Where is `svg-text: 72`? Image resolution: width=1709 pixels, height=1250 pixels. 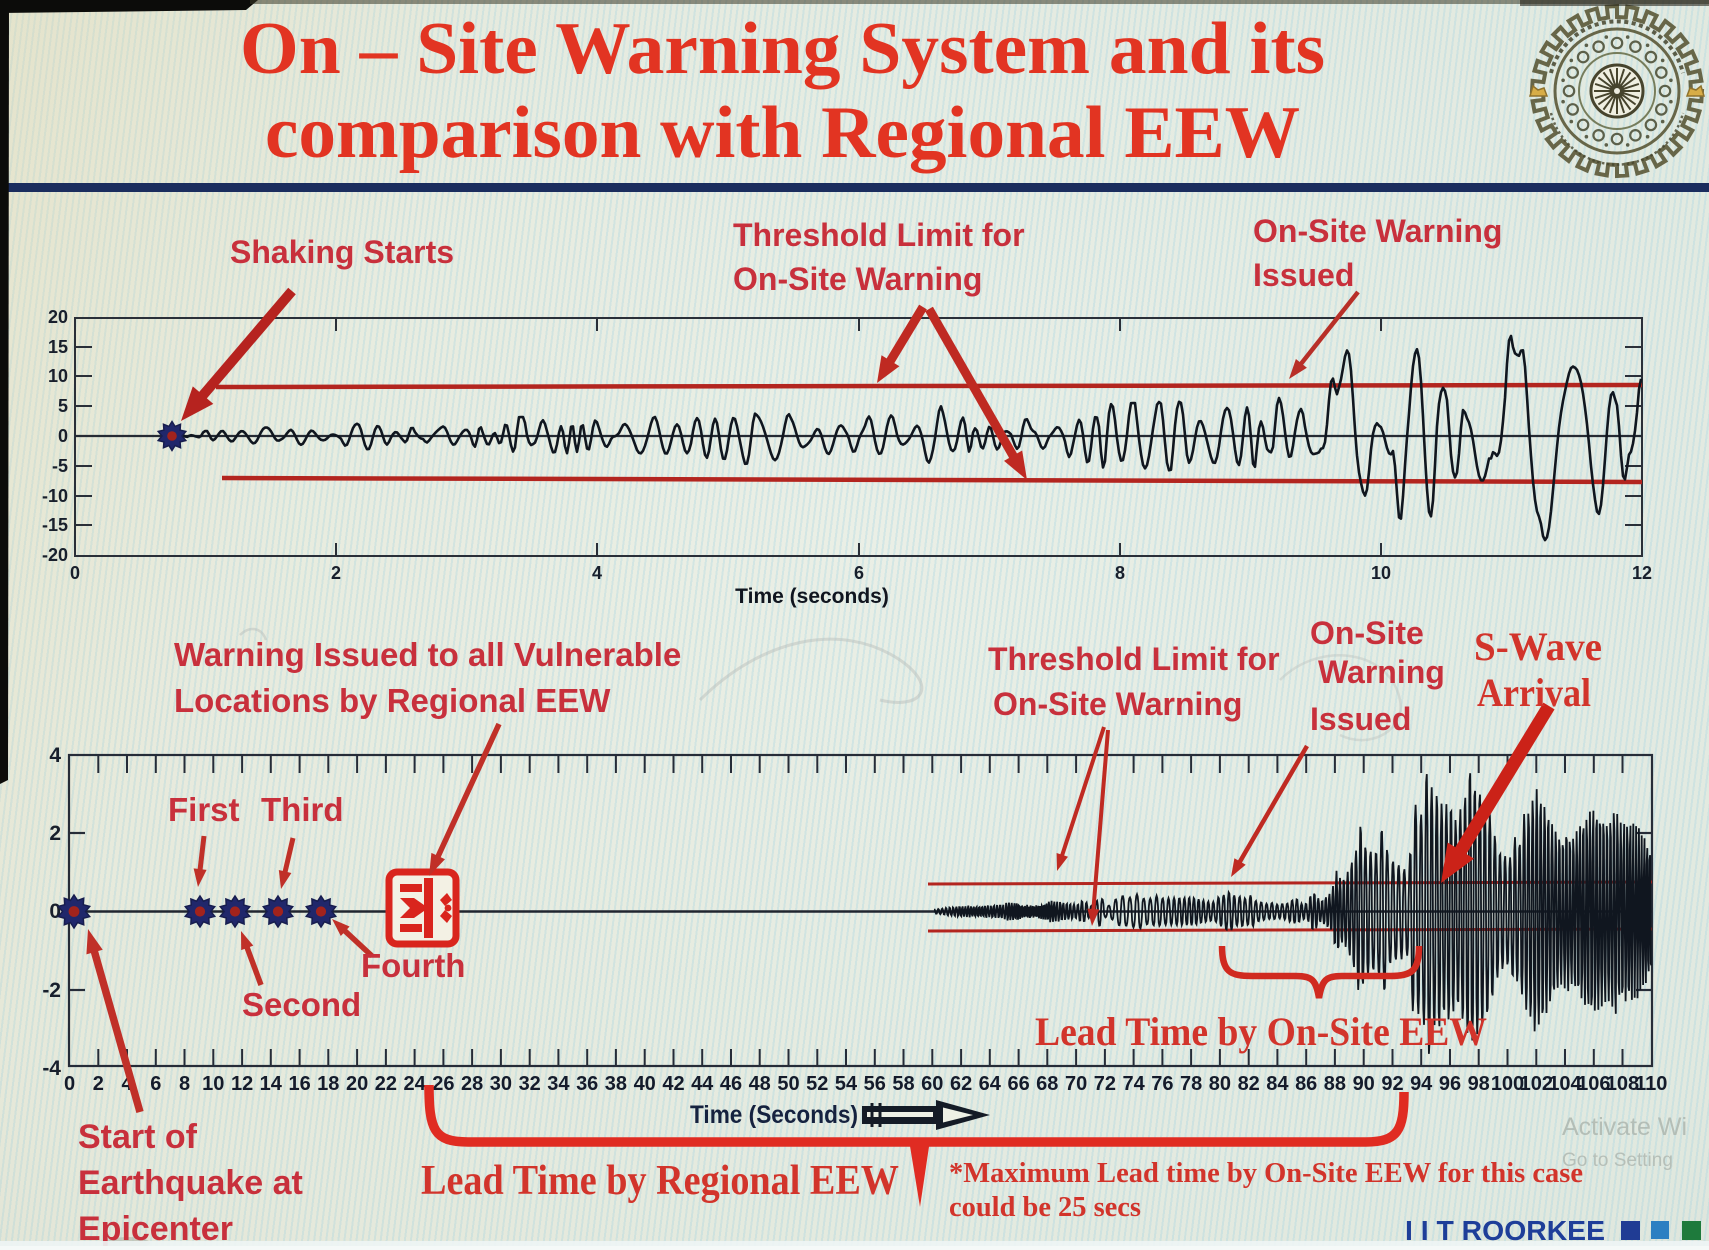
svg-text: 72 is located at coordinates (1105, 1084).